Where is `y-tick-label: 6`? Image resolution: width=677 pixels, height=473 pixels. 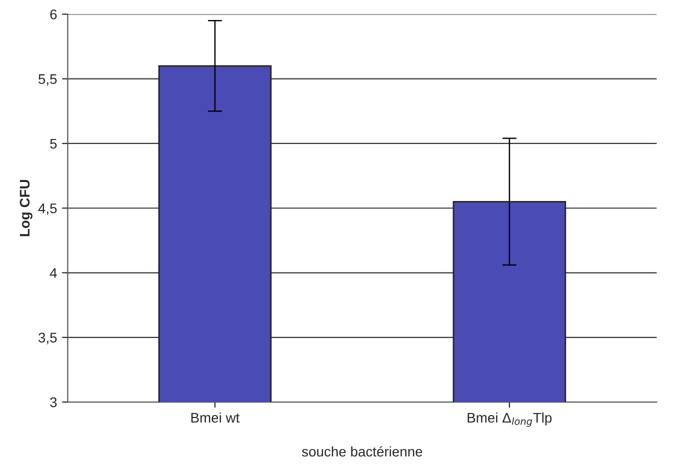 y-tick-label: 6 is located at coordinates (53, 15).